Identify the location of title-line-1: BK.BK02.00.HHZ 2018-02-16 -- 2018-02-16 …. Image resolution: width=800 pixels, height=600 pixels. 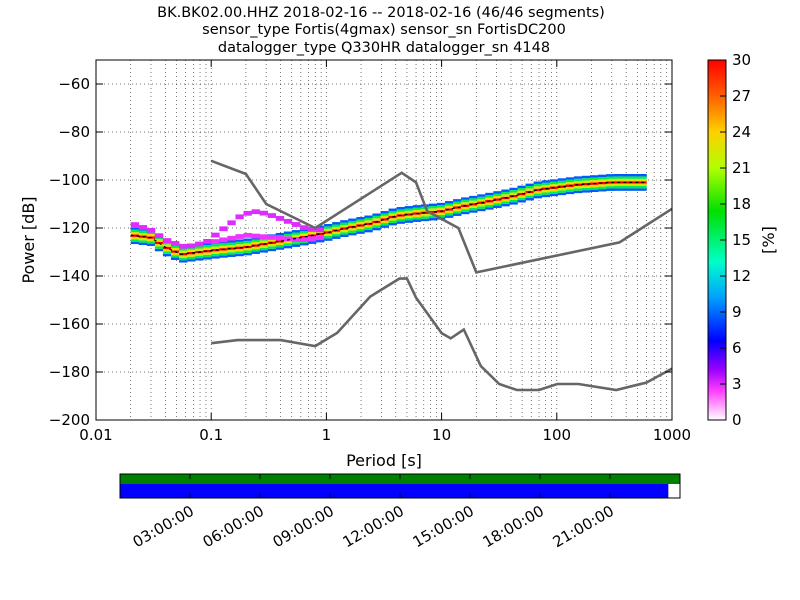
(381, 13).